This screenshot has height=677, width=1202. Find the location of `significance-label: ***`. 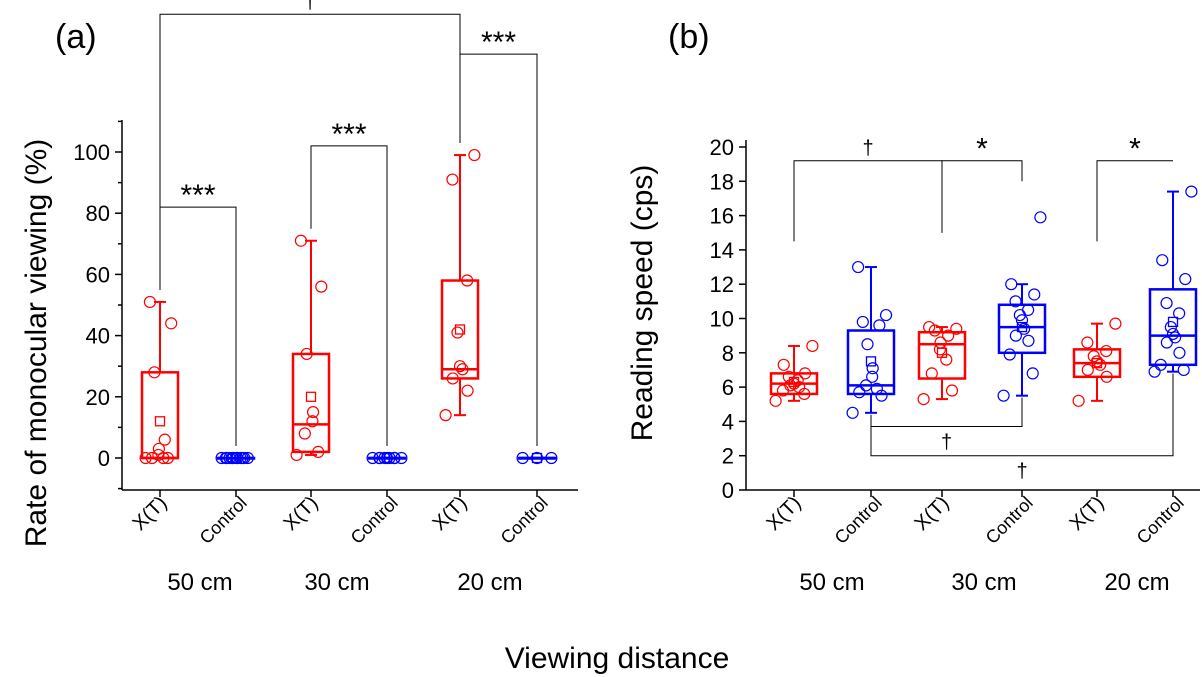

significance-label: *** is located at coordinates (348, 134).